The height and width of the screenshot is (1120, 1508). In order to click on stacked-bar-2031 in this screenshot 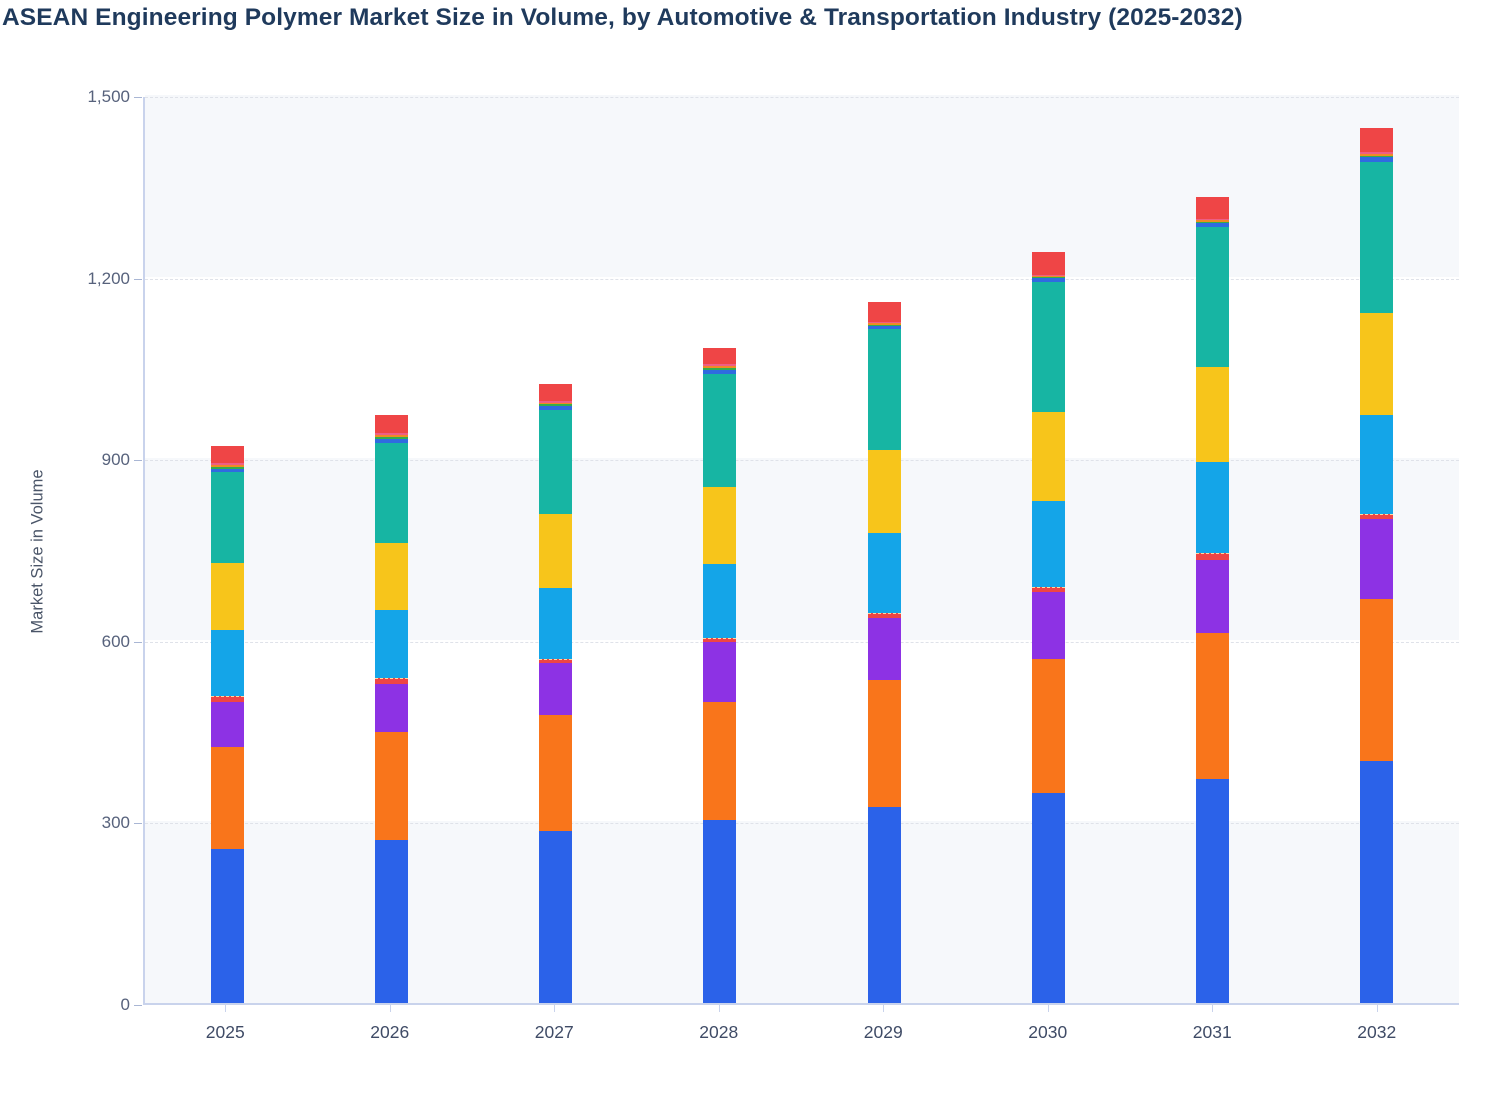, I will do `click(1213, 599)`.